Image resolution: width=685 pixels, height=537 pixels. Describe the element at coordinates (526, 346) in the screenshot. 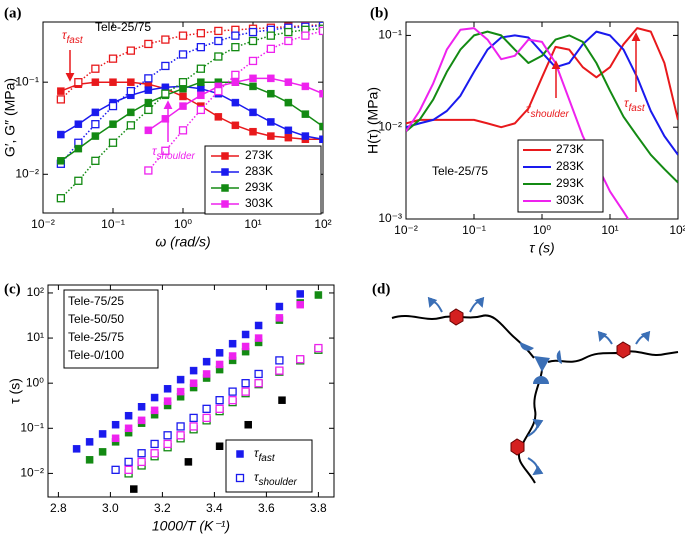

I see `junction-cup` at that location.